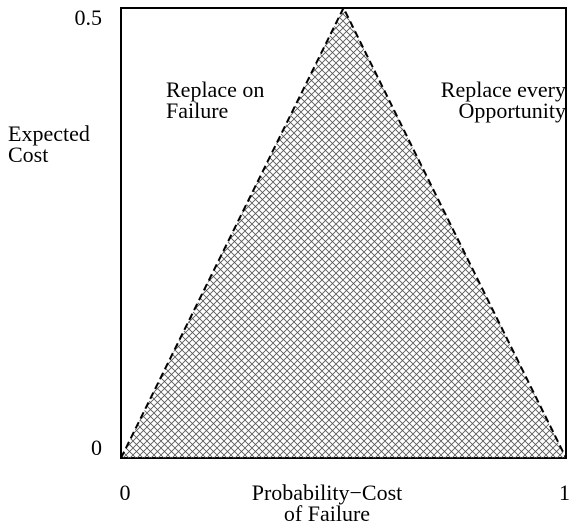  Describe the element at coordinates (125, 492) in the screenshot. I see `x-tick-label: 0` at that location.